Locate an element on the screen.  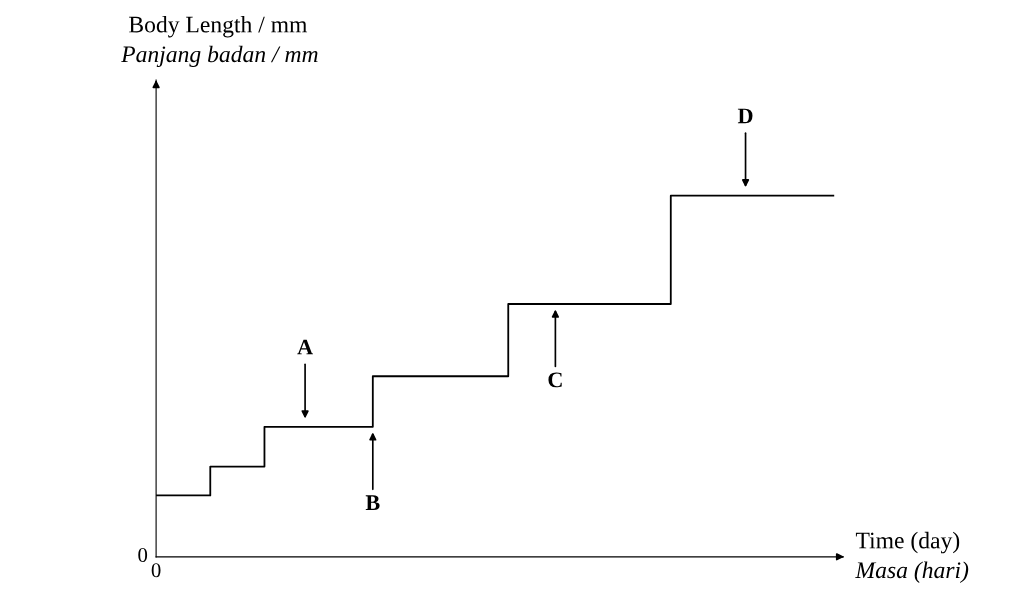
x-axis-title: Time (day) Masa (hari) is located at coordinates (912, 557).